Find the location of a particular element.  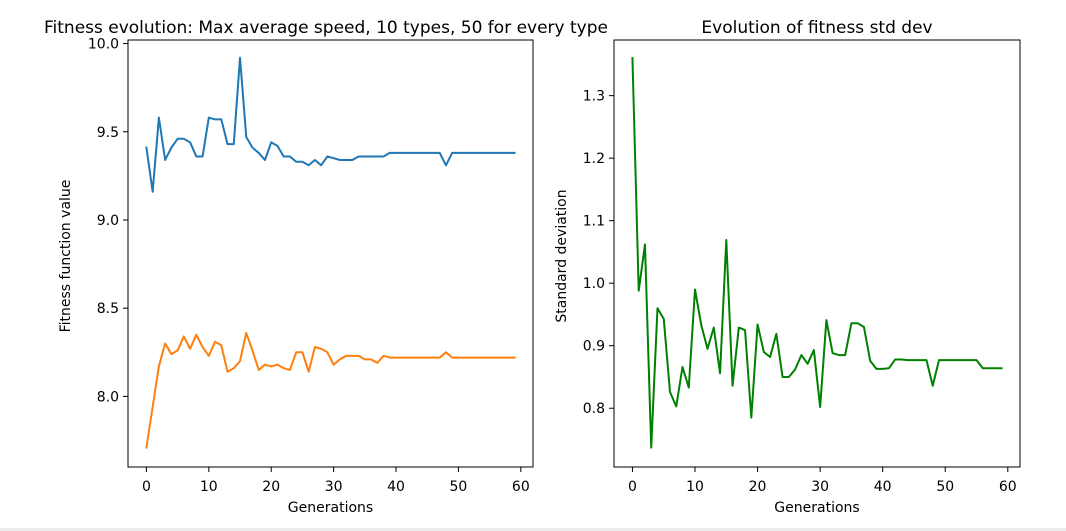

y-tick-label: 0.9 is located at coordinates (594, 347).